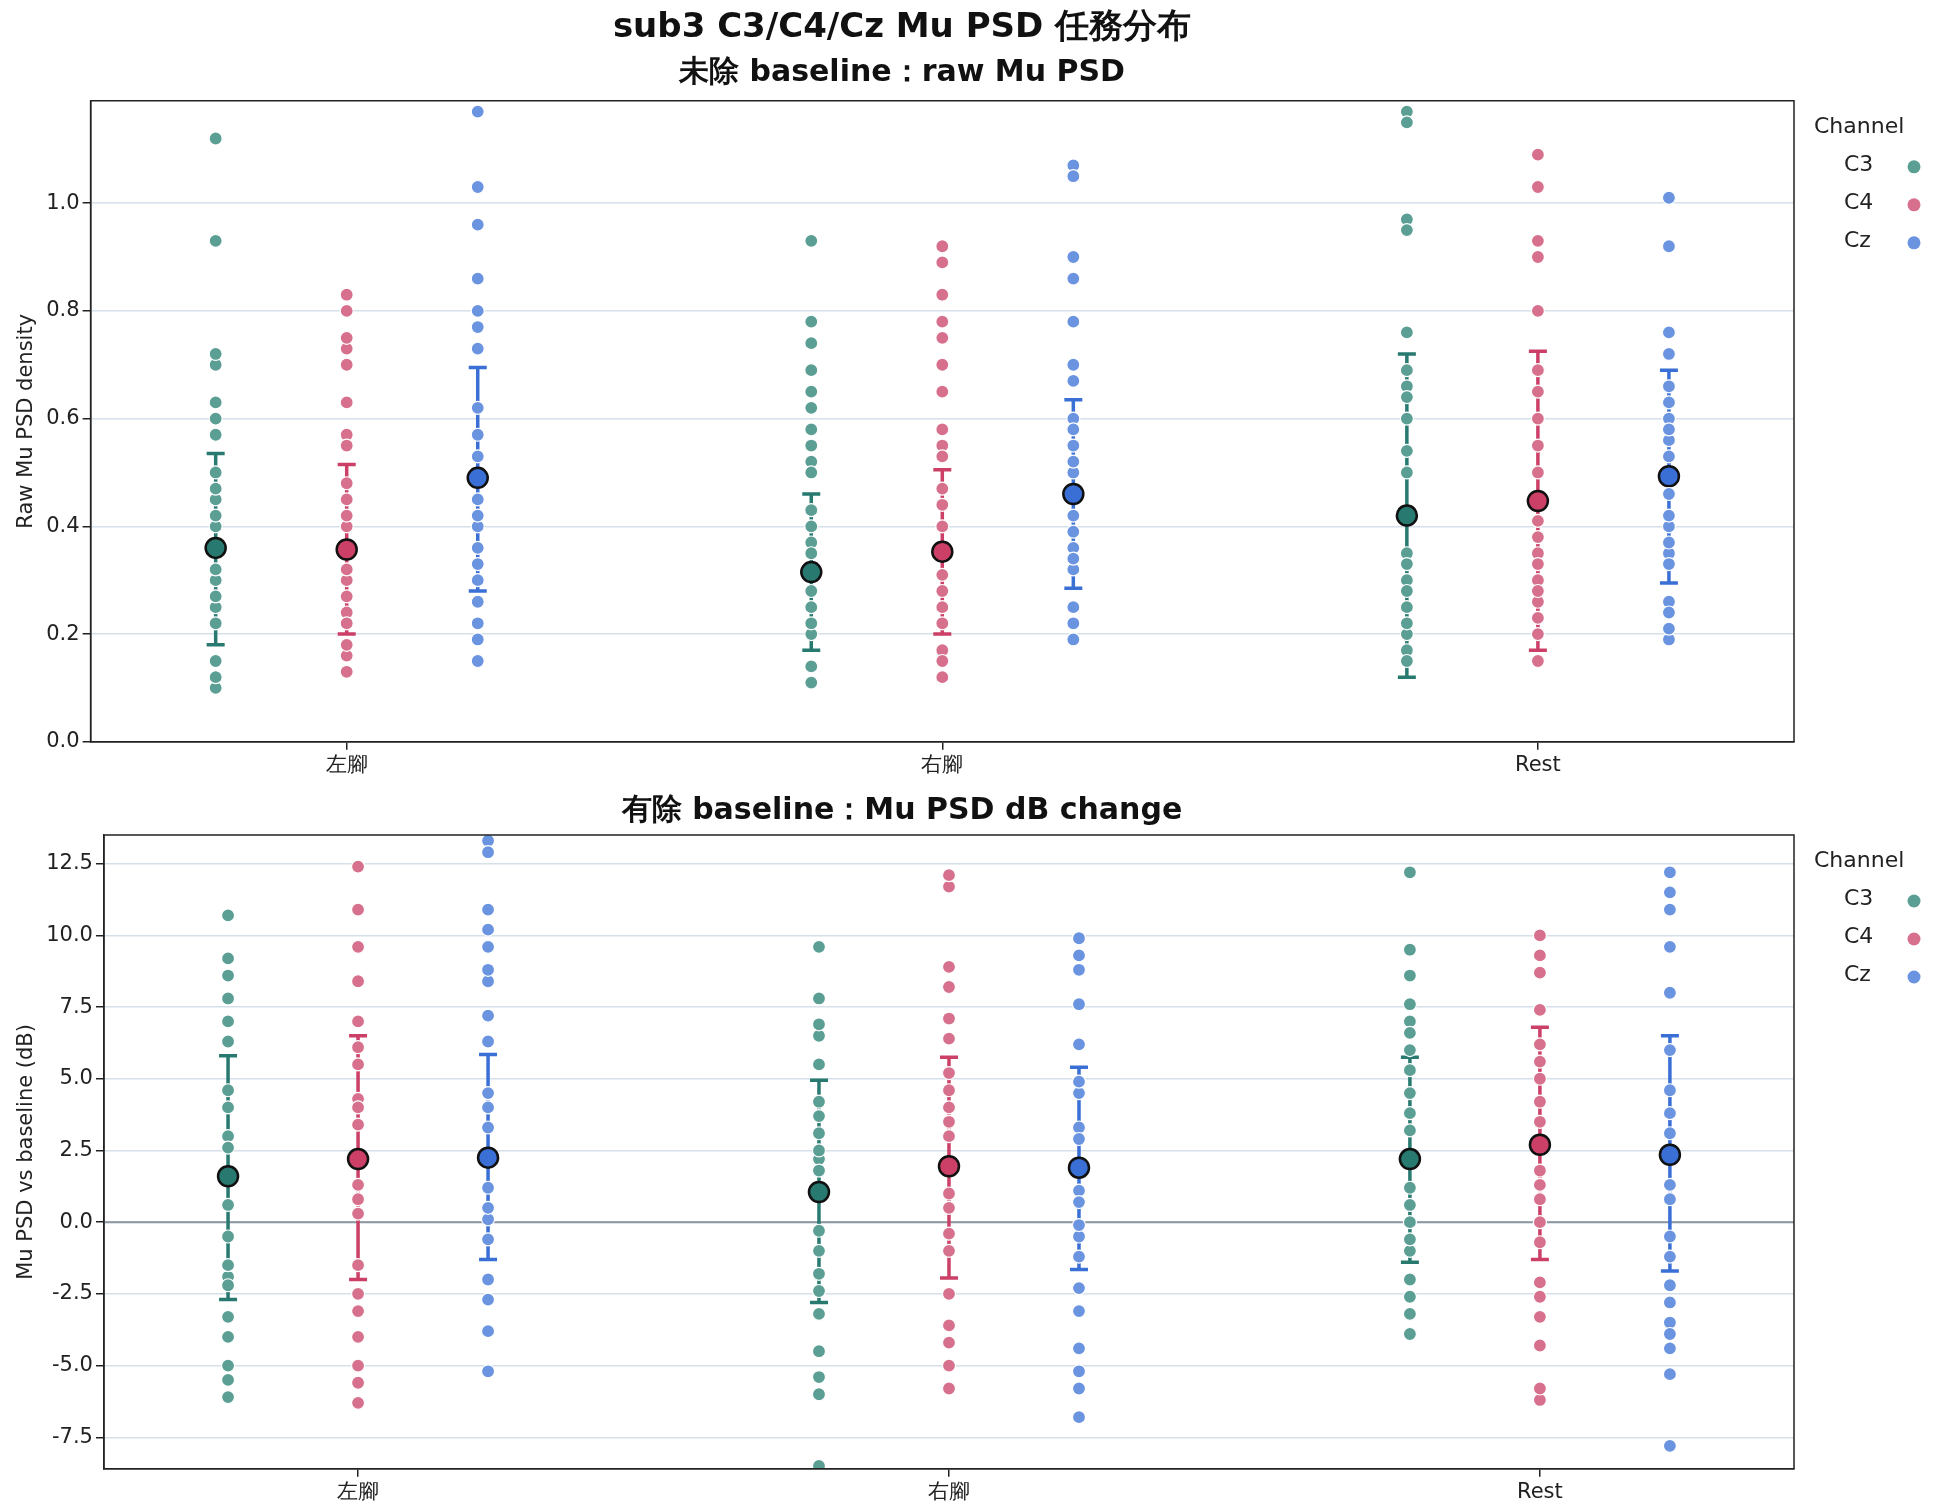 This screenshot has height=1512, width=1944. What do you see at coordinates (76, 1077) in the screenshot?
I see `y-tick-label: 5.0` at bounding box center [76, 1077].